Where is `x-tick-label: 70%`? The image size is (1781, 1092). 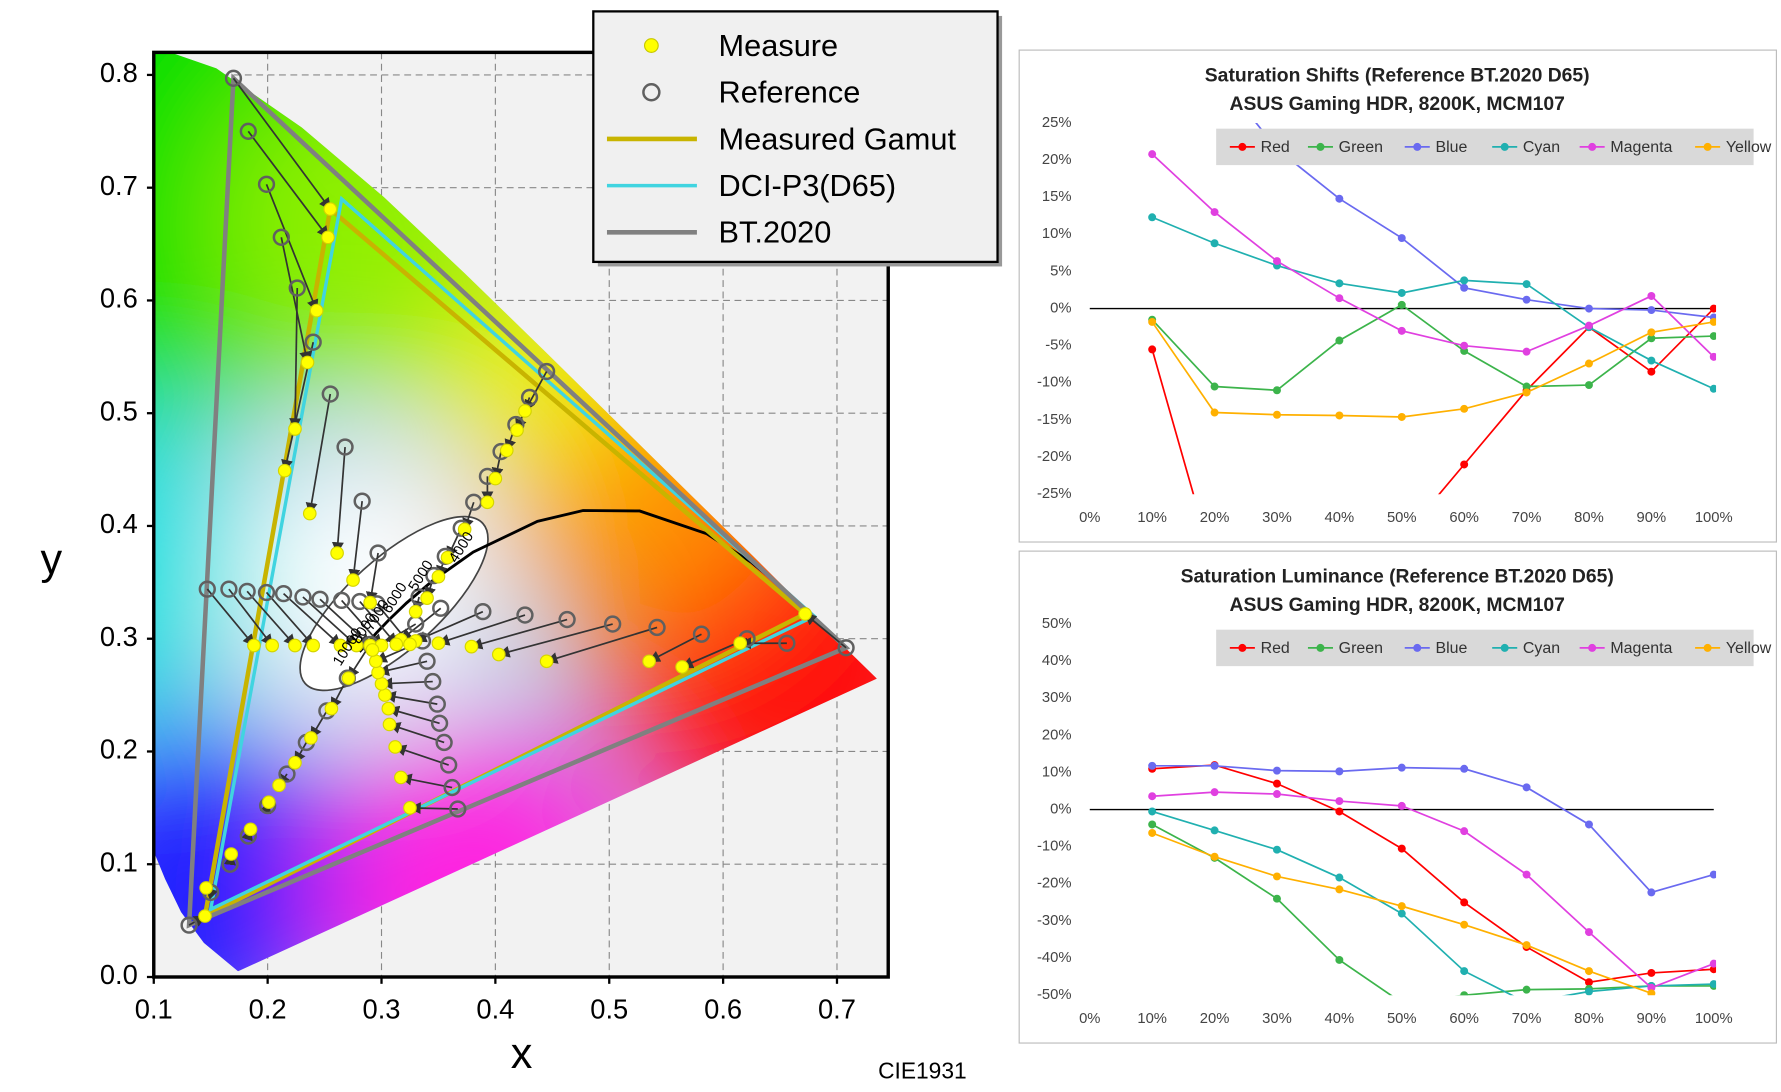 x-tick-label: 70% is located at coordinates (1527, 1019).